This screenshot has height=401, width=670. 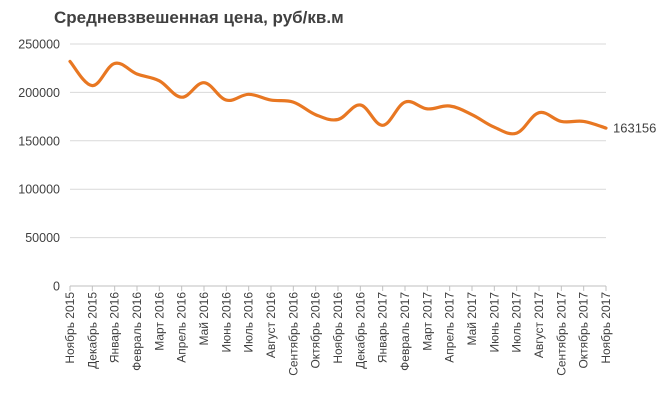 What do you see at coordinates (70, 328) in the screenshot?
I see `x-tick-label: Ноябрь 2015` at bounding box center [70, 328].